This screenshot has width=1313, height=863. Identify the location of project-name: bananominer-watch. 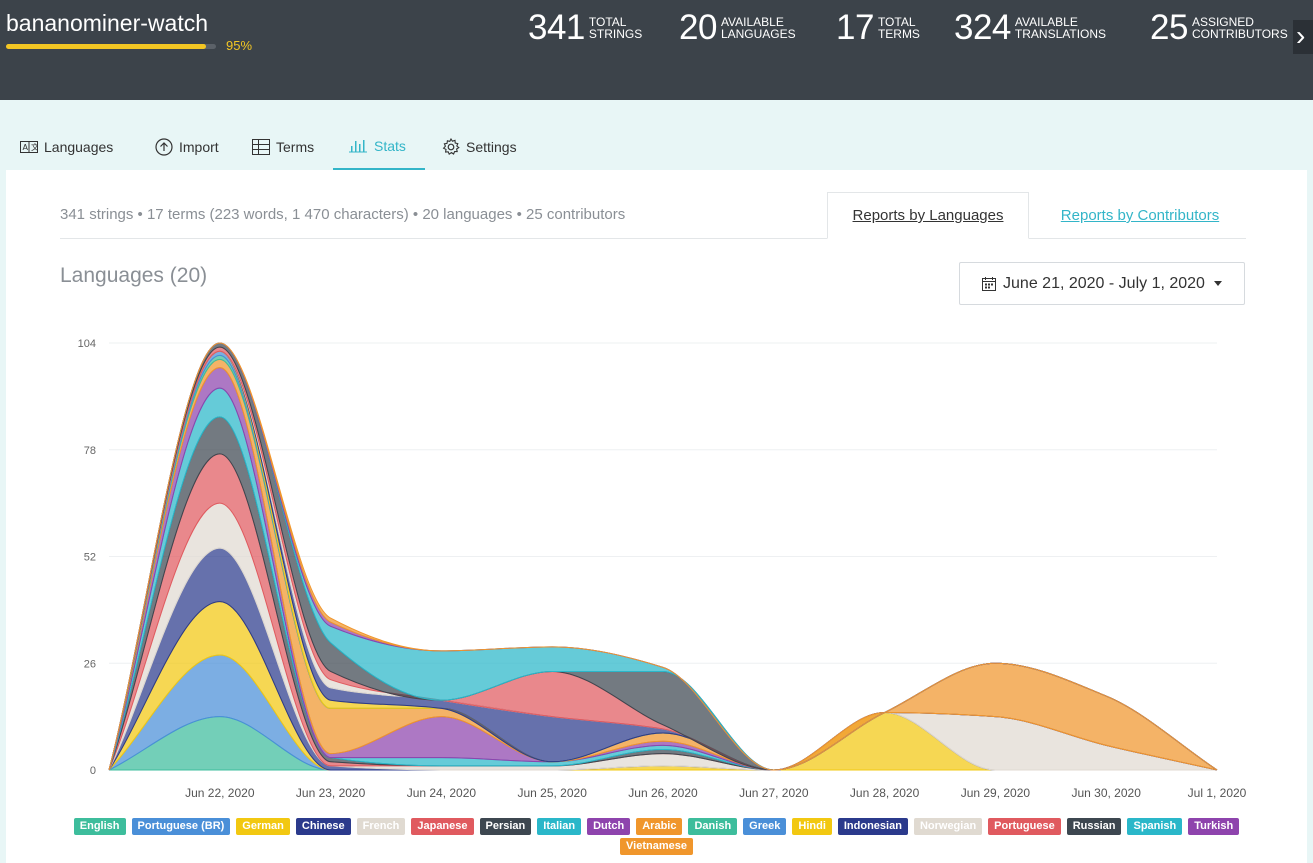
(107, 23).